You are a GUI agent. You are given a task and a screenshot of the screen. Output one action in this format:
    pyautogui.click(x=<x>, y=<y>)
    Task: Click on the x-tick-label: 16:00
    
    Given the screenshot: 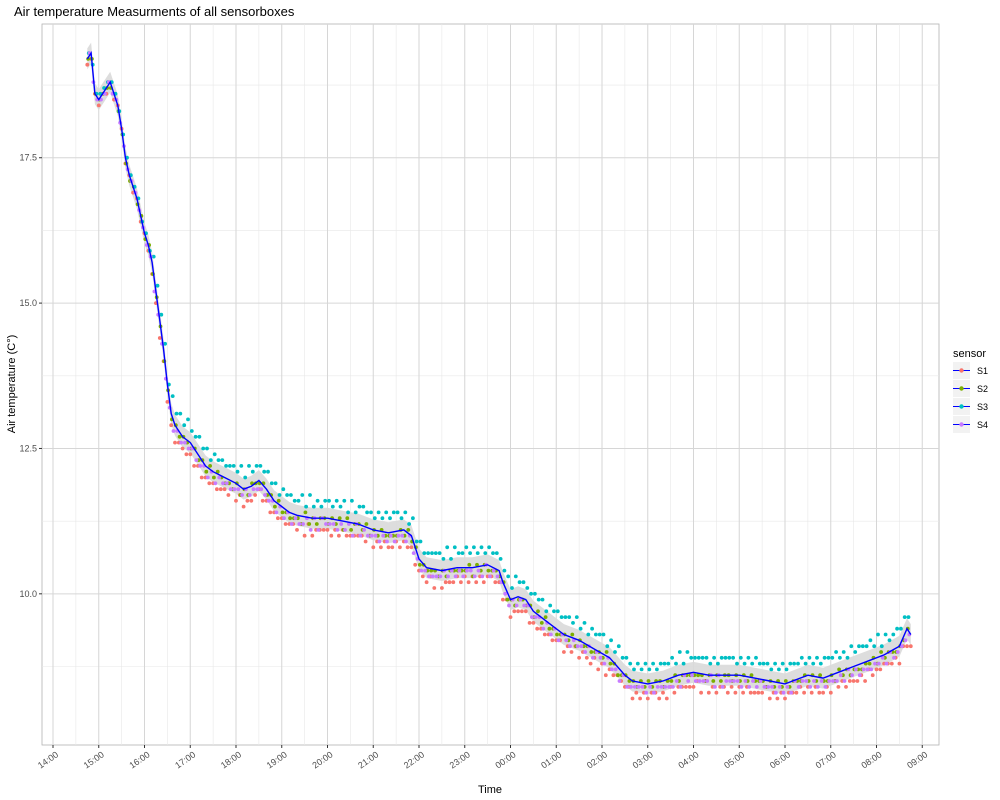 What is the action you would take?
    pyautogui.click(x=139, y=759)
    